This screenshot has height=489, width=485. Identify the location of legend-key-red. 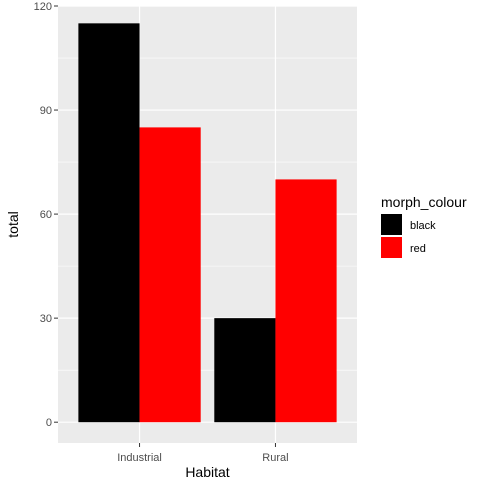
(391, 247).